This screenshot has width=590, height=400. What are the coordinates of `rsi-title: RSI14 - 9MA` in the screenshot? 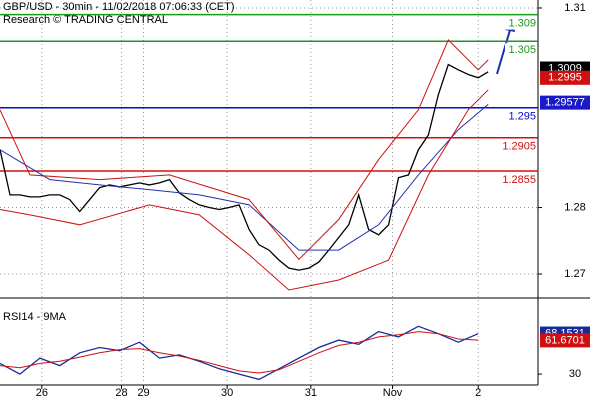 It's located at (35, 317).